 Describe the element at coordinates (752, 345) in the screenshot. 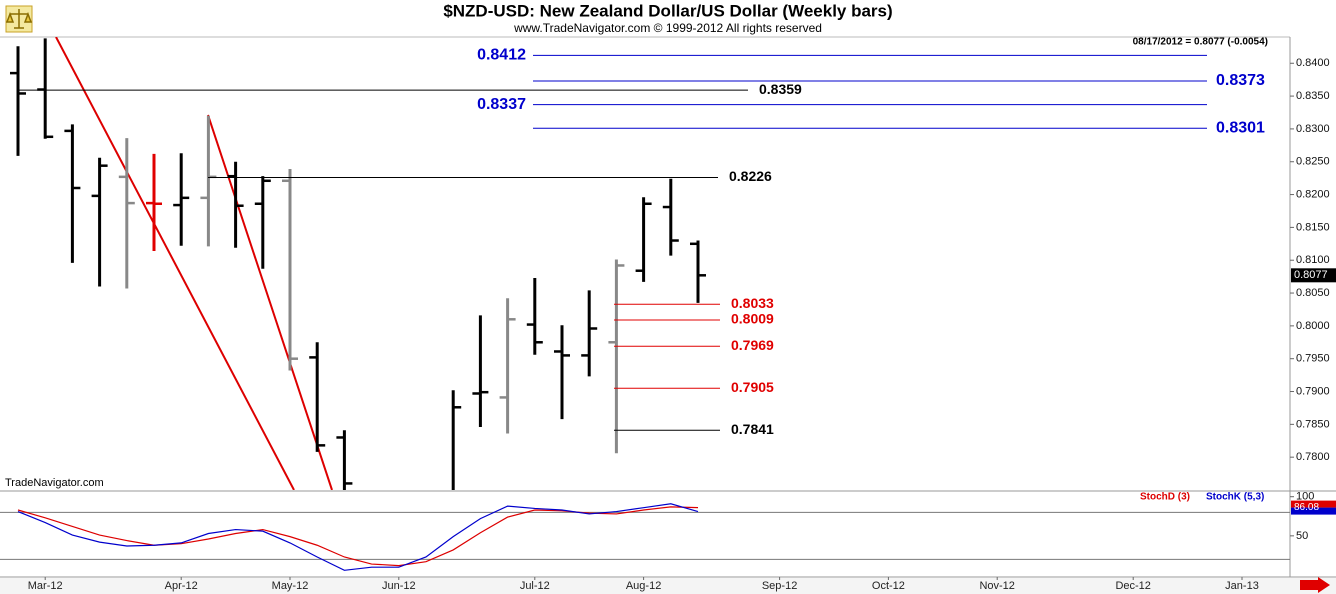

I see `level-label: 0.7969` at that location.